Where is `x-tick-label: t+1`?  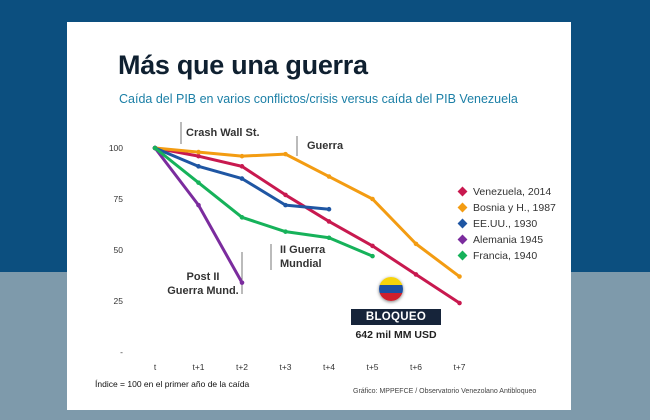 x-tick-label: t+1 is located at coordinates (198, 367).